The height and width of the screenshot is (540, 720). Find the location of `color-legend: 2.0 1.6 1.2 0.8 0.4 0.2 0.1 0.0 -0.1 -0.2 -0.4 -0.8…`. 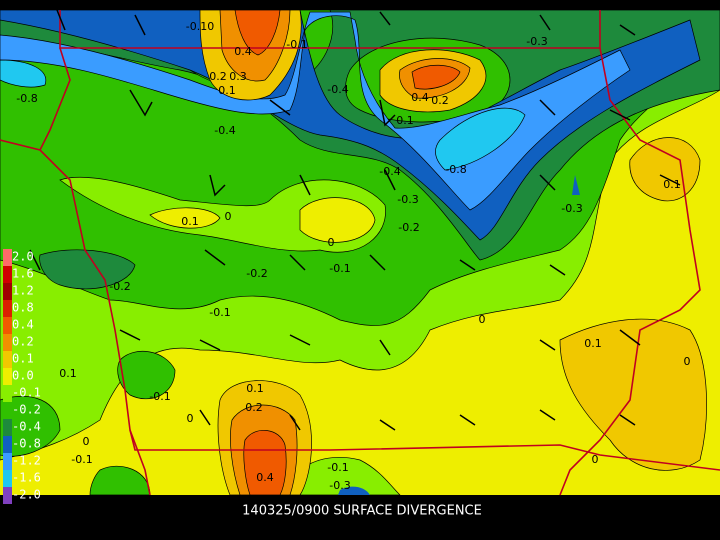

color-legend: 2.0 1.6 1.2 0.8 0.4 0.2 0.1 0.0 -0.1 -0.2 -0.4 -0.8… is located at coordinates (22, 376).